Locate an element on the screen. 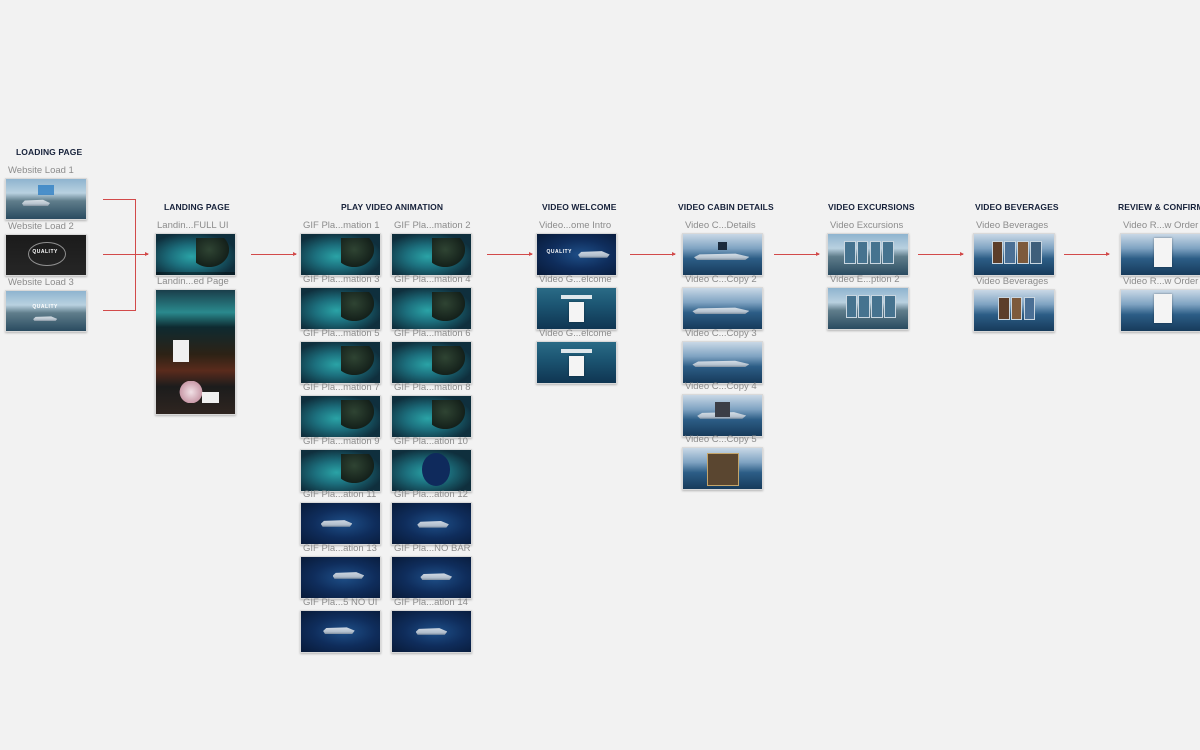  frame-label: GIF Pla...ation 11 is located at coordinates (340, 494).